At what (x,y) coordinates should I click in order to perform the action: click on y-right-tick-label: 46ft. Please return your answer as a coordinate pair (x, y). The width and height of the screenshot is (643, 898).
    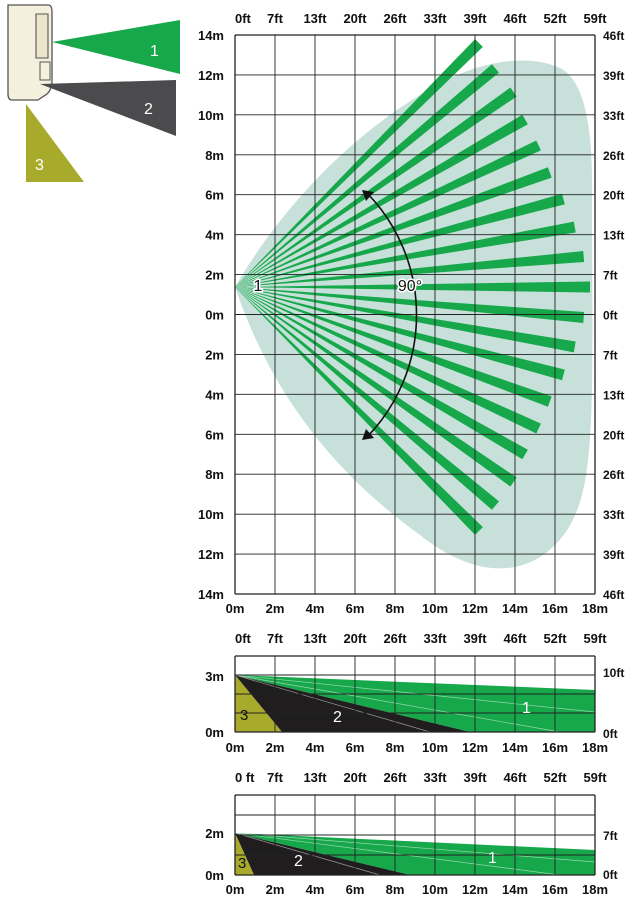
    Looking at the image, I should click on (613, 36).